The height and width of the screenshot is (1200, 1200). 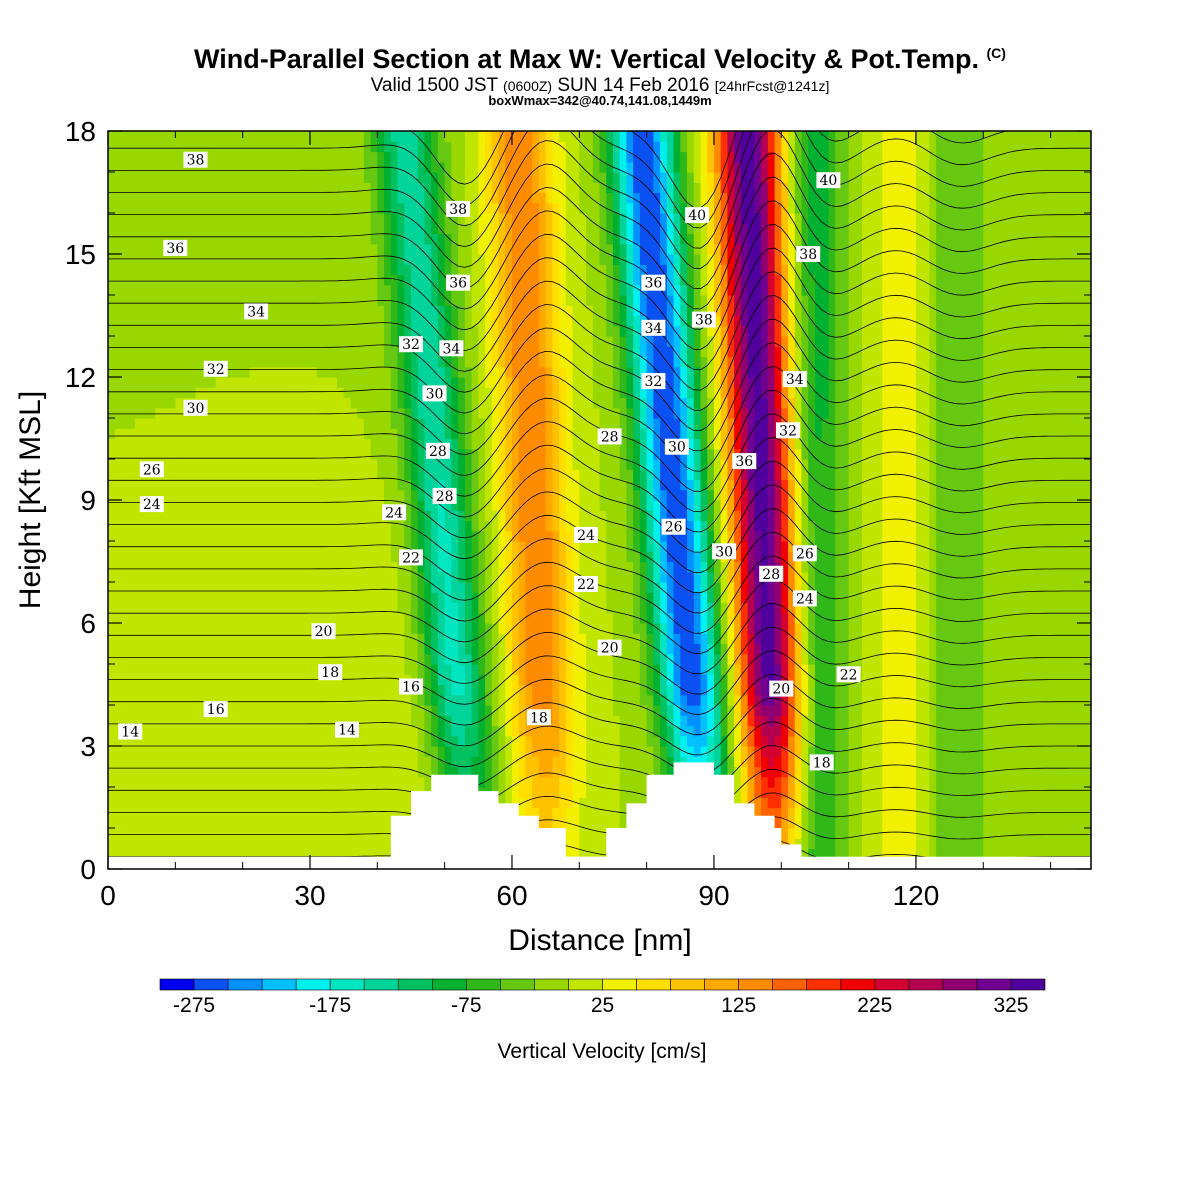 I want to click on contour-label-text: 30, so click(x=196, y=409).